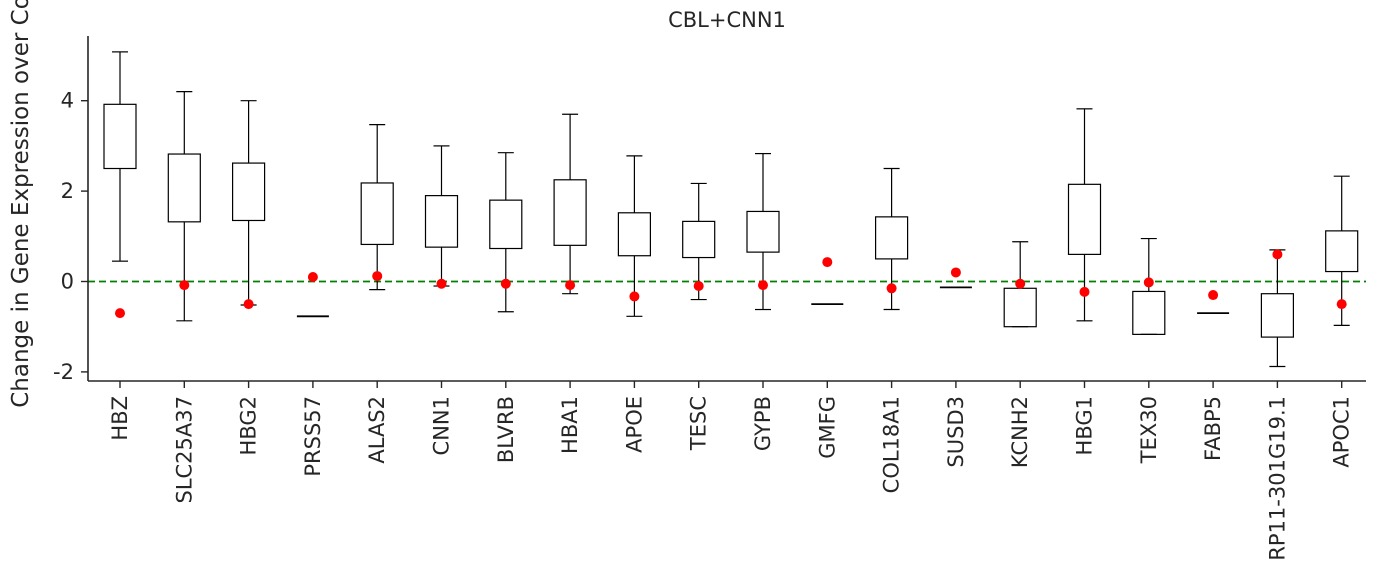 The image size is (1376, 571). Describe the element at coordinates (1342, 432) in the screenshot. I see `x-tick-label: APOC1` at that location.